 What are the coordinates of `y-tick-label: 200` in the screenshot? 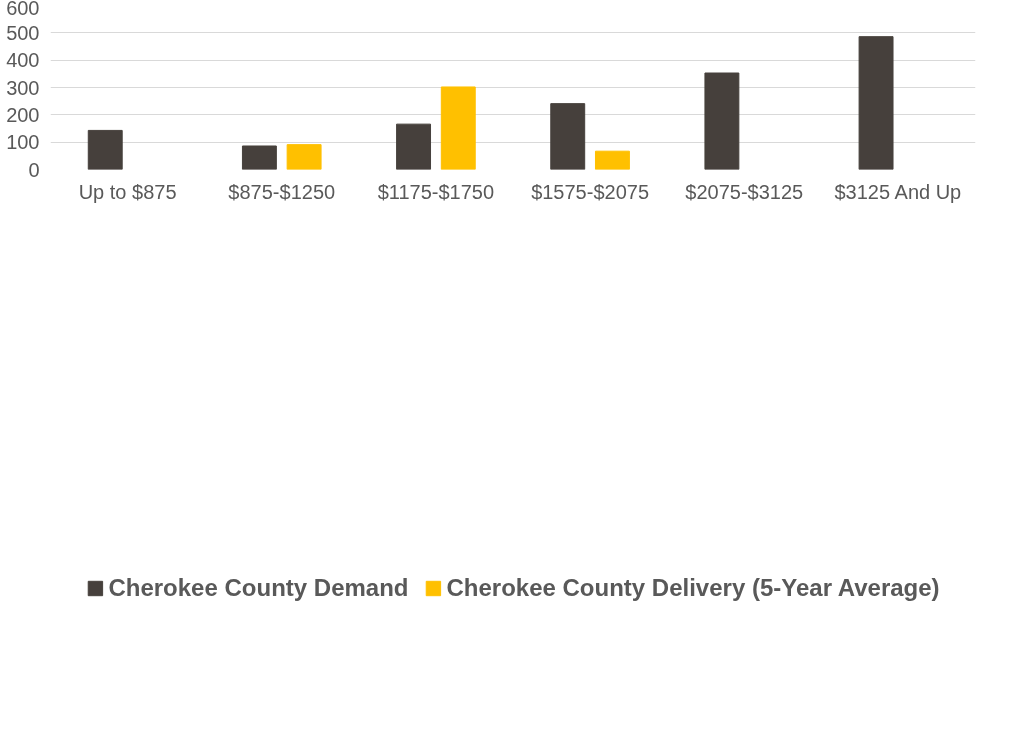 It's located at (23, 114).